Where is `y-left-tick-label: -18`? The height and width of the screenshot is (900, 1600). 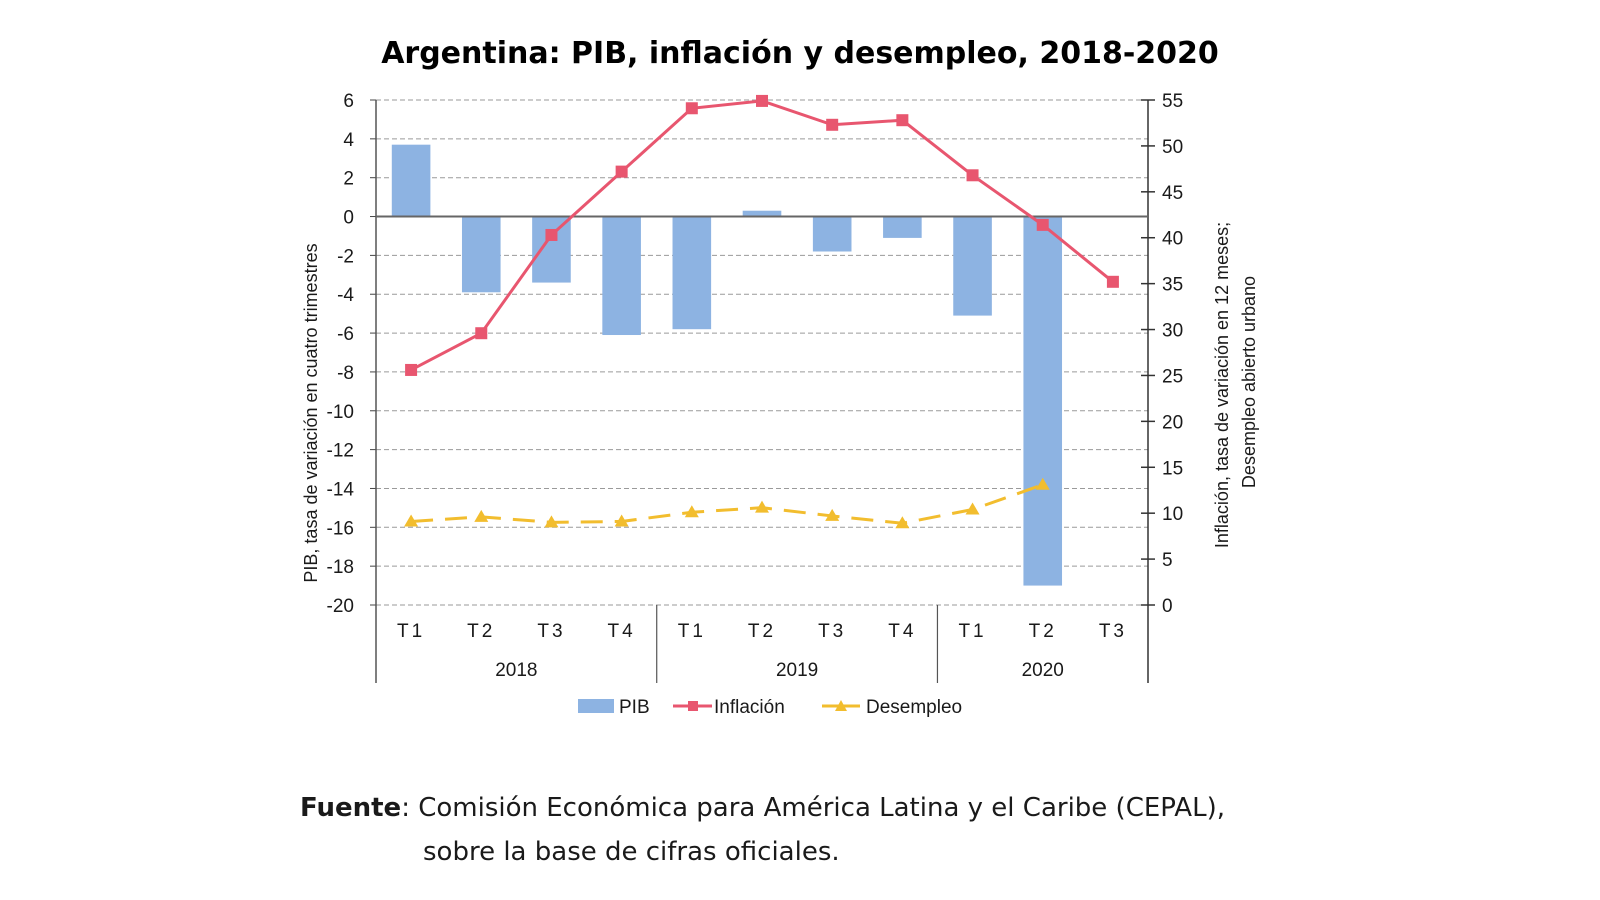 y-left-tick-label: -18 is located at coordinates (340, 567).